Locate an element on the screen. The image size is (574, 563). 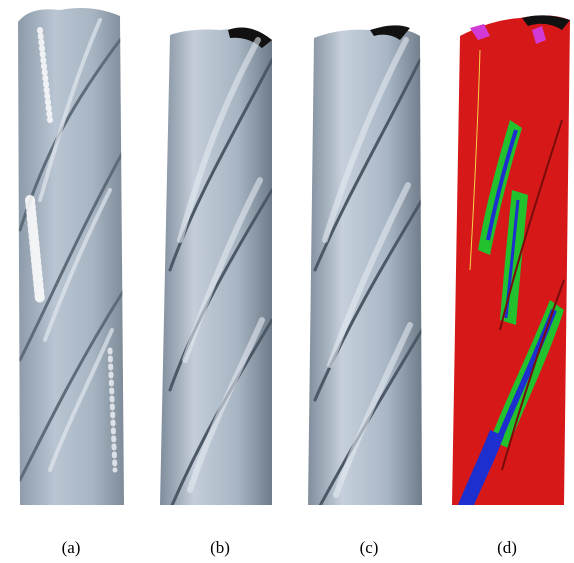
caption-d: (d) is located at coordinates (507, 547).